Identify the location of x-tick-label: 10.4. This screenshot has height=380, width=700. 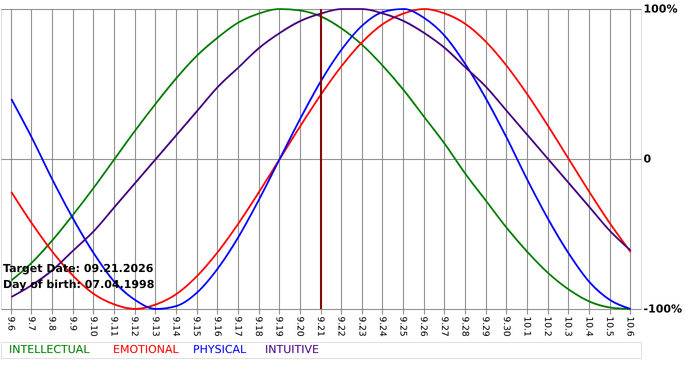
(588, 326).